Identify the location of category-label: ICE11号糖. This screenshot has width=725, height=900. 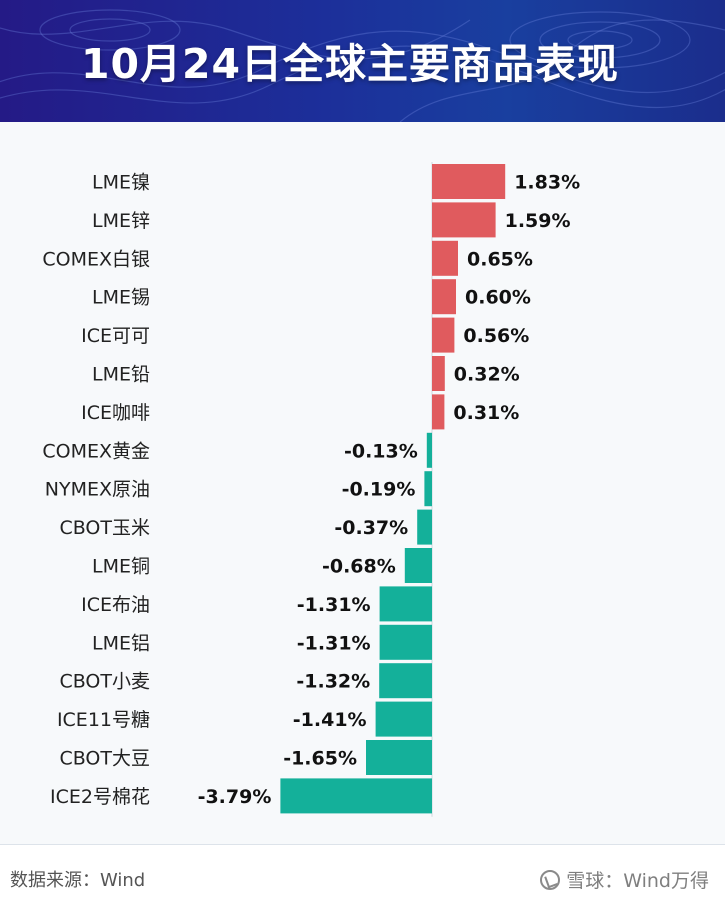
(103, 720).